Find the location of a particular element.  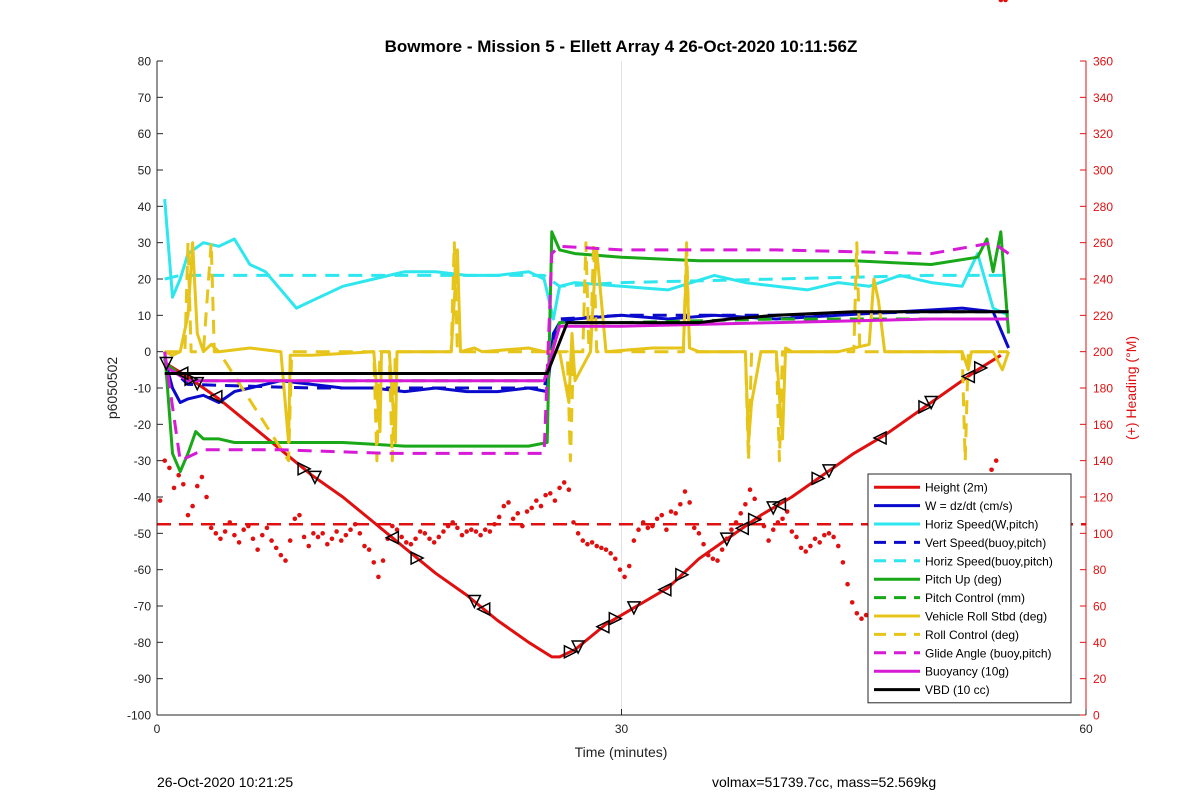

y2-tick-label: 60 is located at coordinates (1100, 607).